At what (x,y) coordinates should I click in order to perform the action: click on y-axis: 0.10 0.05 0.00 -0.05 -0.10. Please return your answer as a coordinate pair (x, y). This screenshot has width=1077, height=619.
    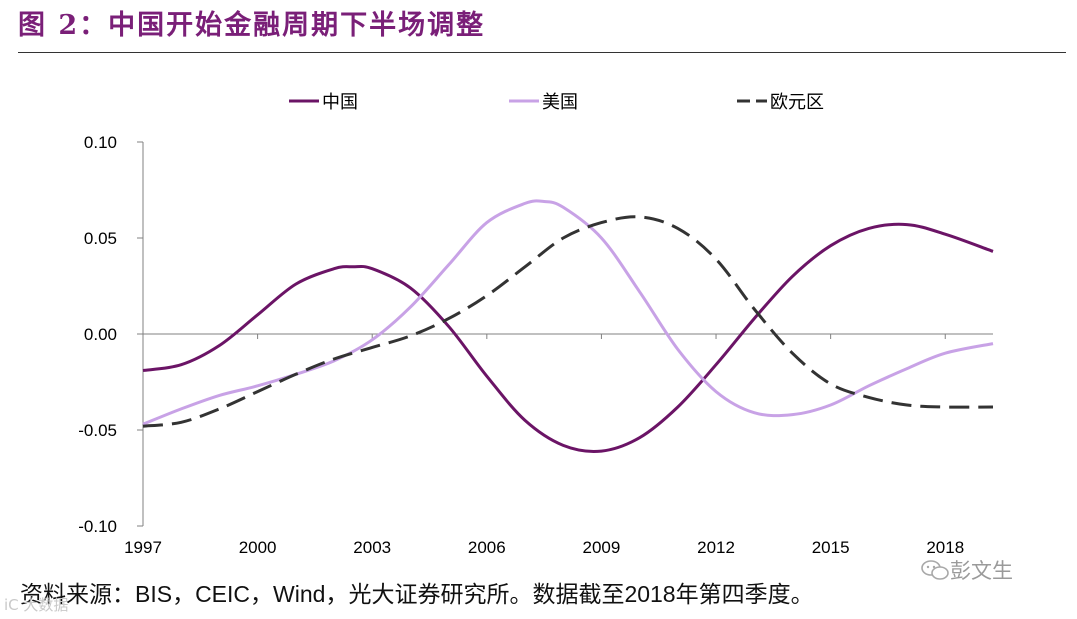
    Looking at the image, I should click on (111, 334).